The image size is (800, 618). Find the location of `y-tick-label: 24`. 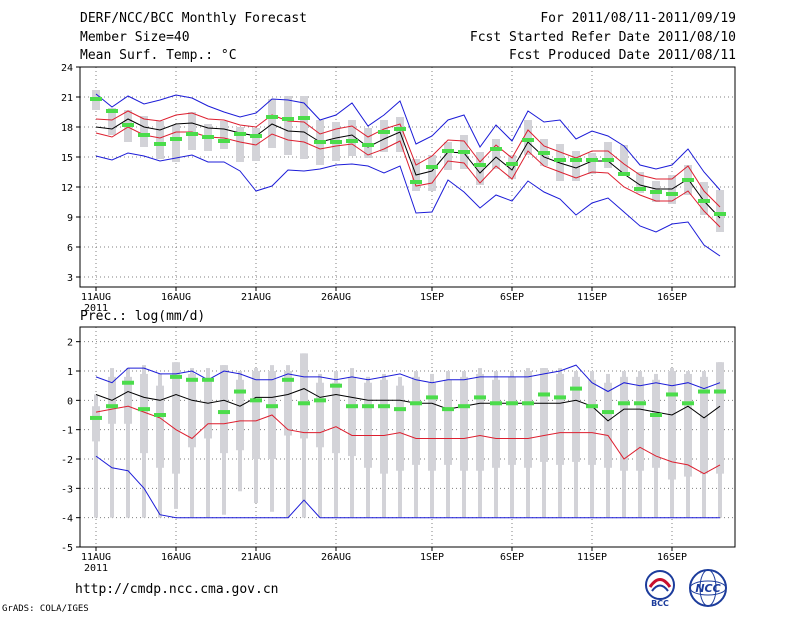

y-tick-label: 24 is located at coordinates (67, 68).